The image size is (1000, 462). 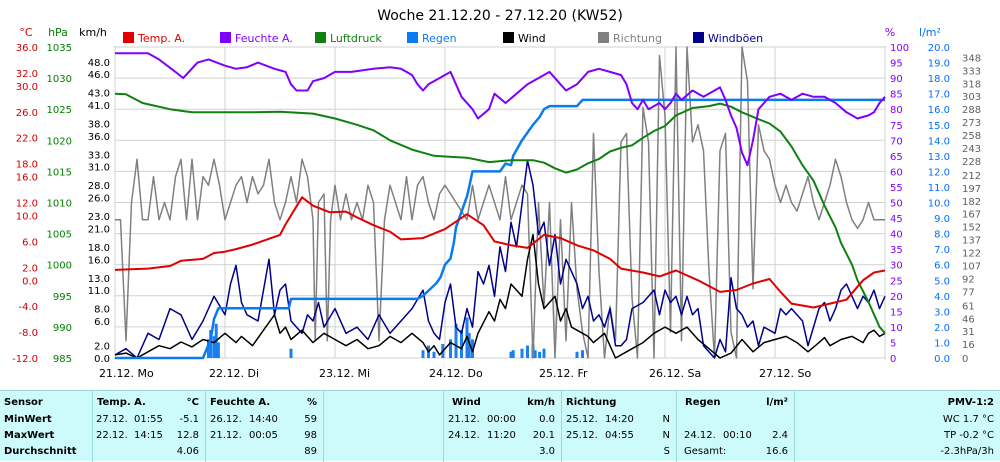 What do you see at coordinates (310, 435) in the screenshot?
I see `hum-max-val: 98` at bounding box center [310, 435].